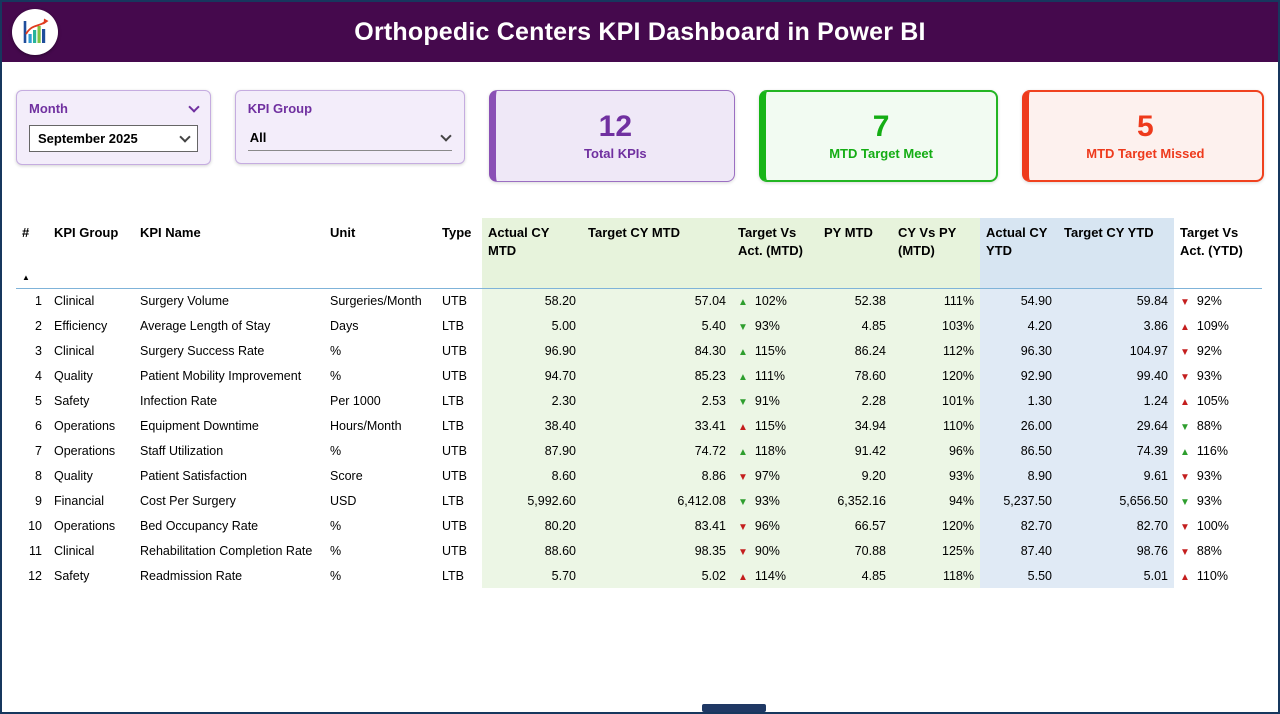 This screenshot has height=714, width=1280. What do you see at coordinates (775, 450) in the screenshot?
I see `cell-tva_mtd: ▲ 118%` at bounding box center [775, 450].